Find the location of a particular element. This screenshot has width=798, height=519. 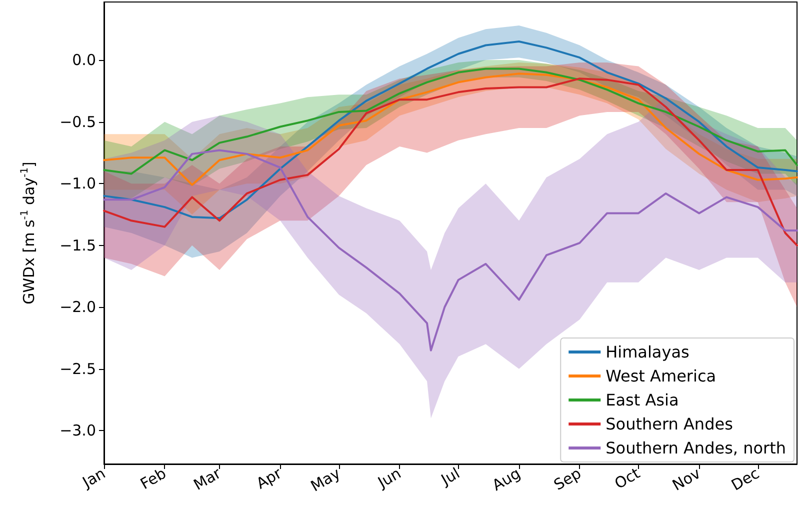

legend-label: Himalayas is located at coordinates (648, 352).